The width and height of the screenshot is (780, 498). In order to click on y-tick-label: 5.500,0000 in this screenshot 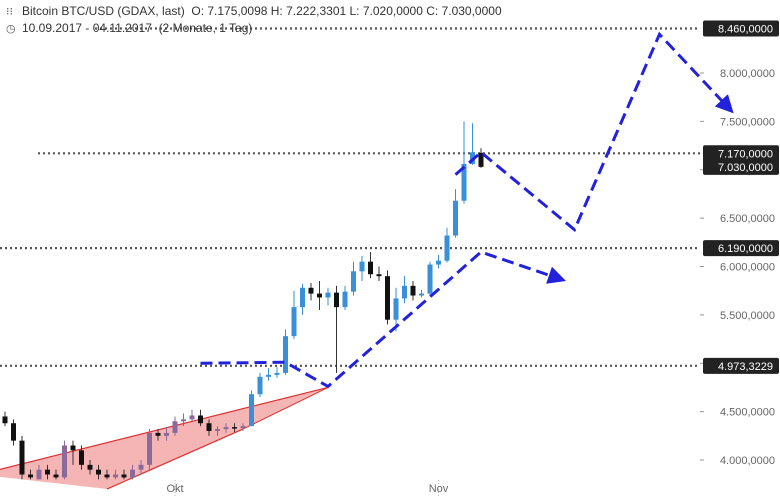, I will do `click(747, 316)`.